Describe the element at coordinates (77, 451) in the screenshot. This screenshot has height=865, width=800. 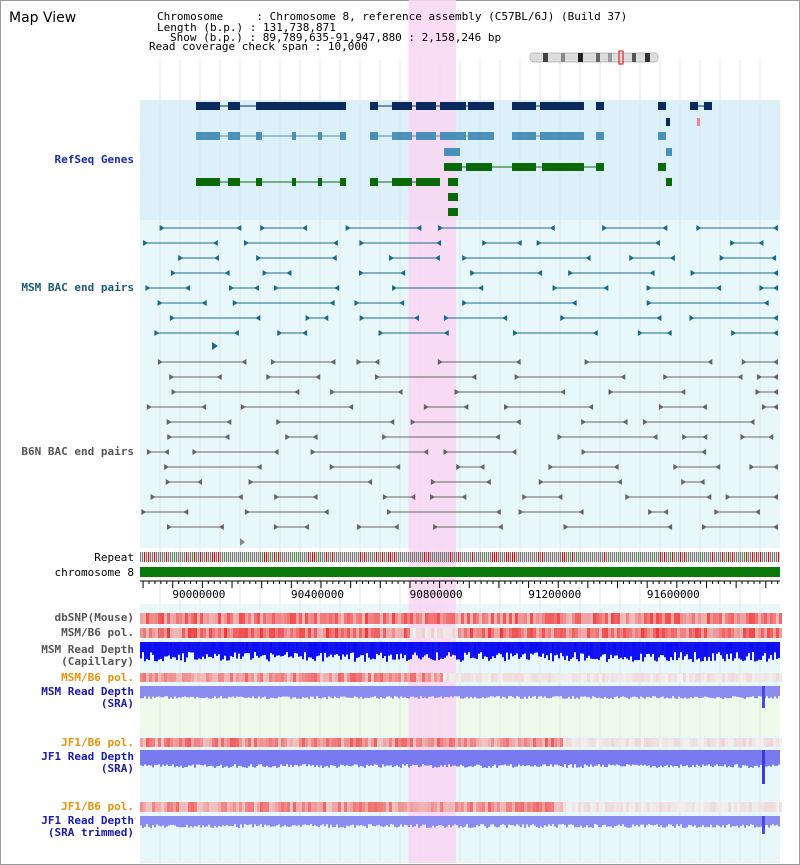
I see `b6n-bac-track-label: B6N BAC end pairs` at that location.